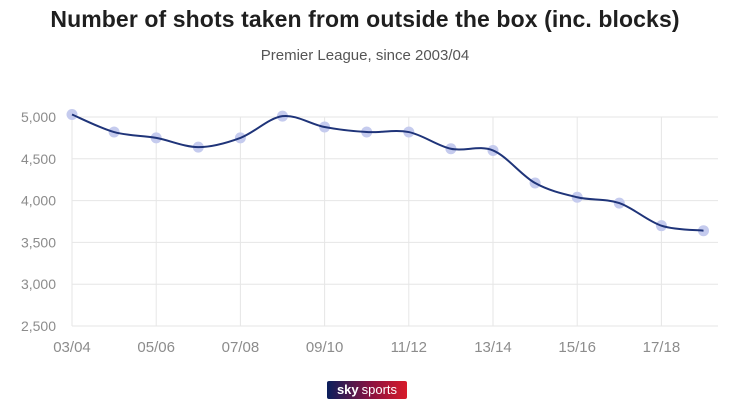  Describe the element at coordinates (366, 347) in the screenshot. I see `x-axis-tick-labels: 03/04 05/06 07/08 09/10 11/12 13/14 15/16 17/18` at that location.